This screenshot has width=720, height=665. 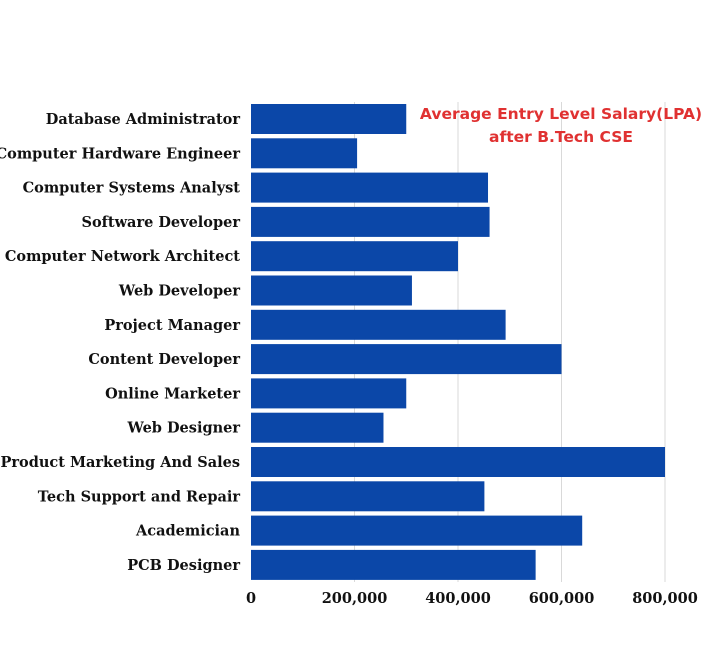 What do you see at coordinates (187, 531) in the screenshot?
I see `category-label: Academician` at bounding box center [187, 531].